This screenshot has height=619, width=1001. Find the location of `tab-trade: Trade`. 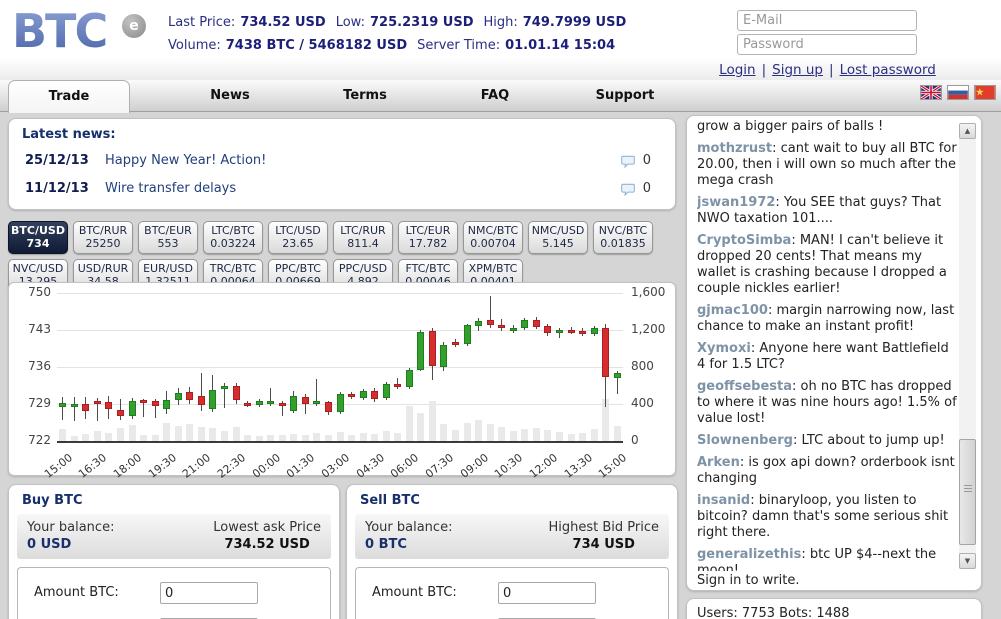

tab-trade: Trade is located at coordinates (69, 96).